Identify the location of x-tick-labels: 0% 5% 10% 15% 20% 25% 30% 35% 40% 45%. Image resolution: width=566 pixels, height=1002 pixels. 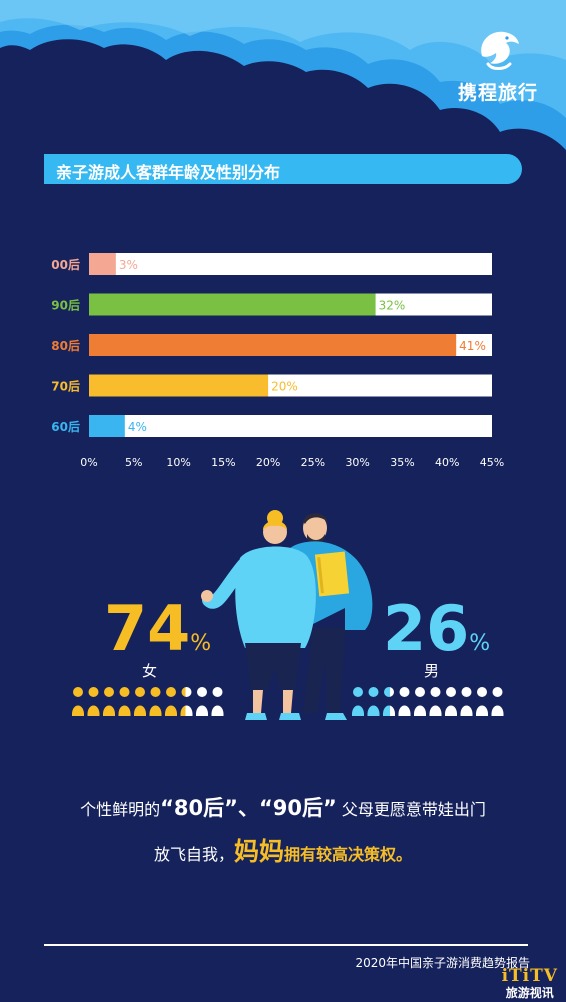
(292, 462).